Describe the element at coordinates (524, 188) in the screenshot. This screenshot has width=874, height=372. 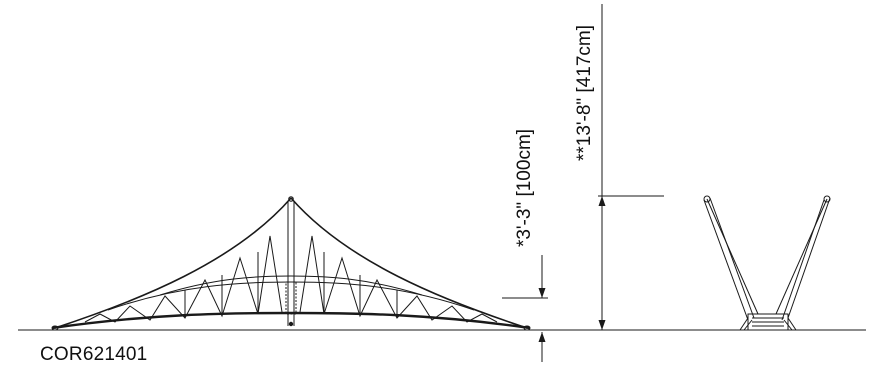
I see `dimension-label-100cm: *3'-3" [100cm]` at that location.